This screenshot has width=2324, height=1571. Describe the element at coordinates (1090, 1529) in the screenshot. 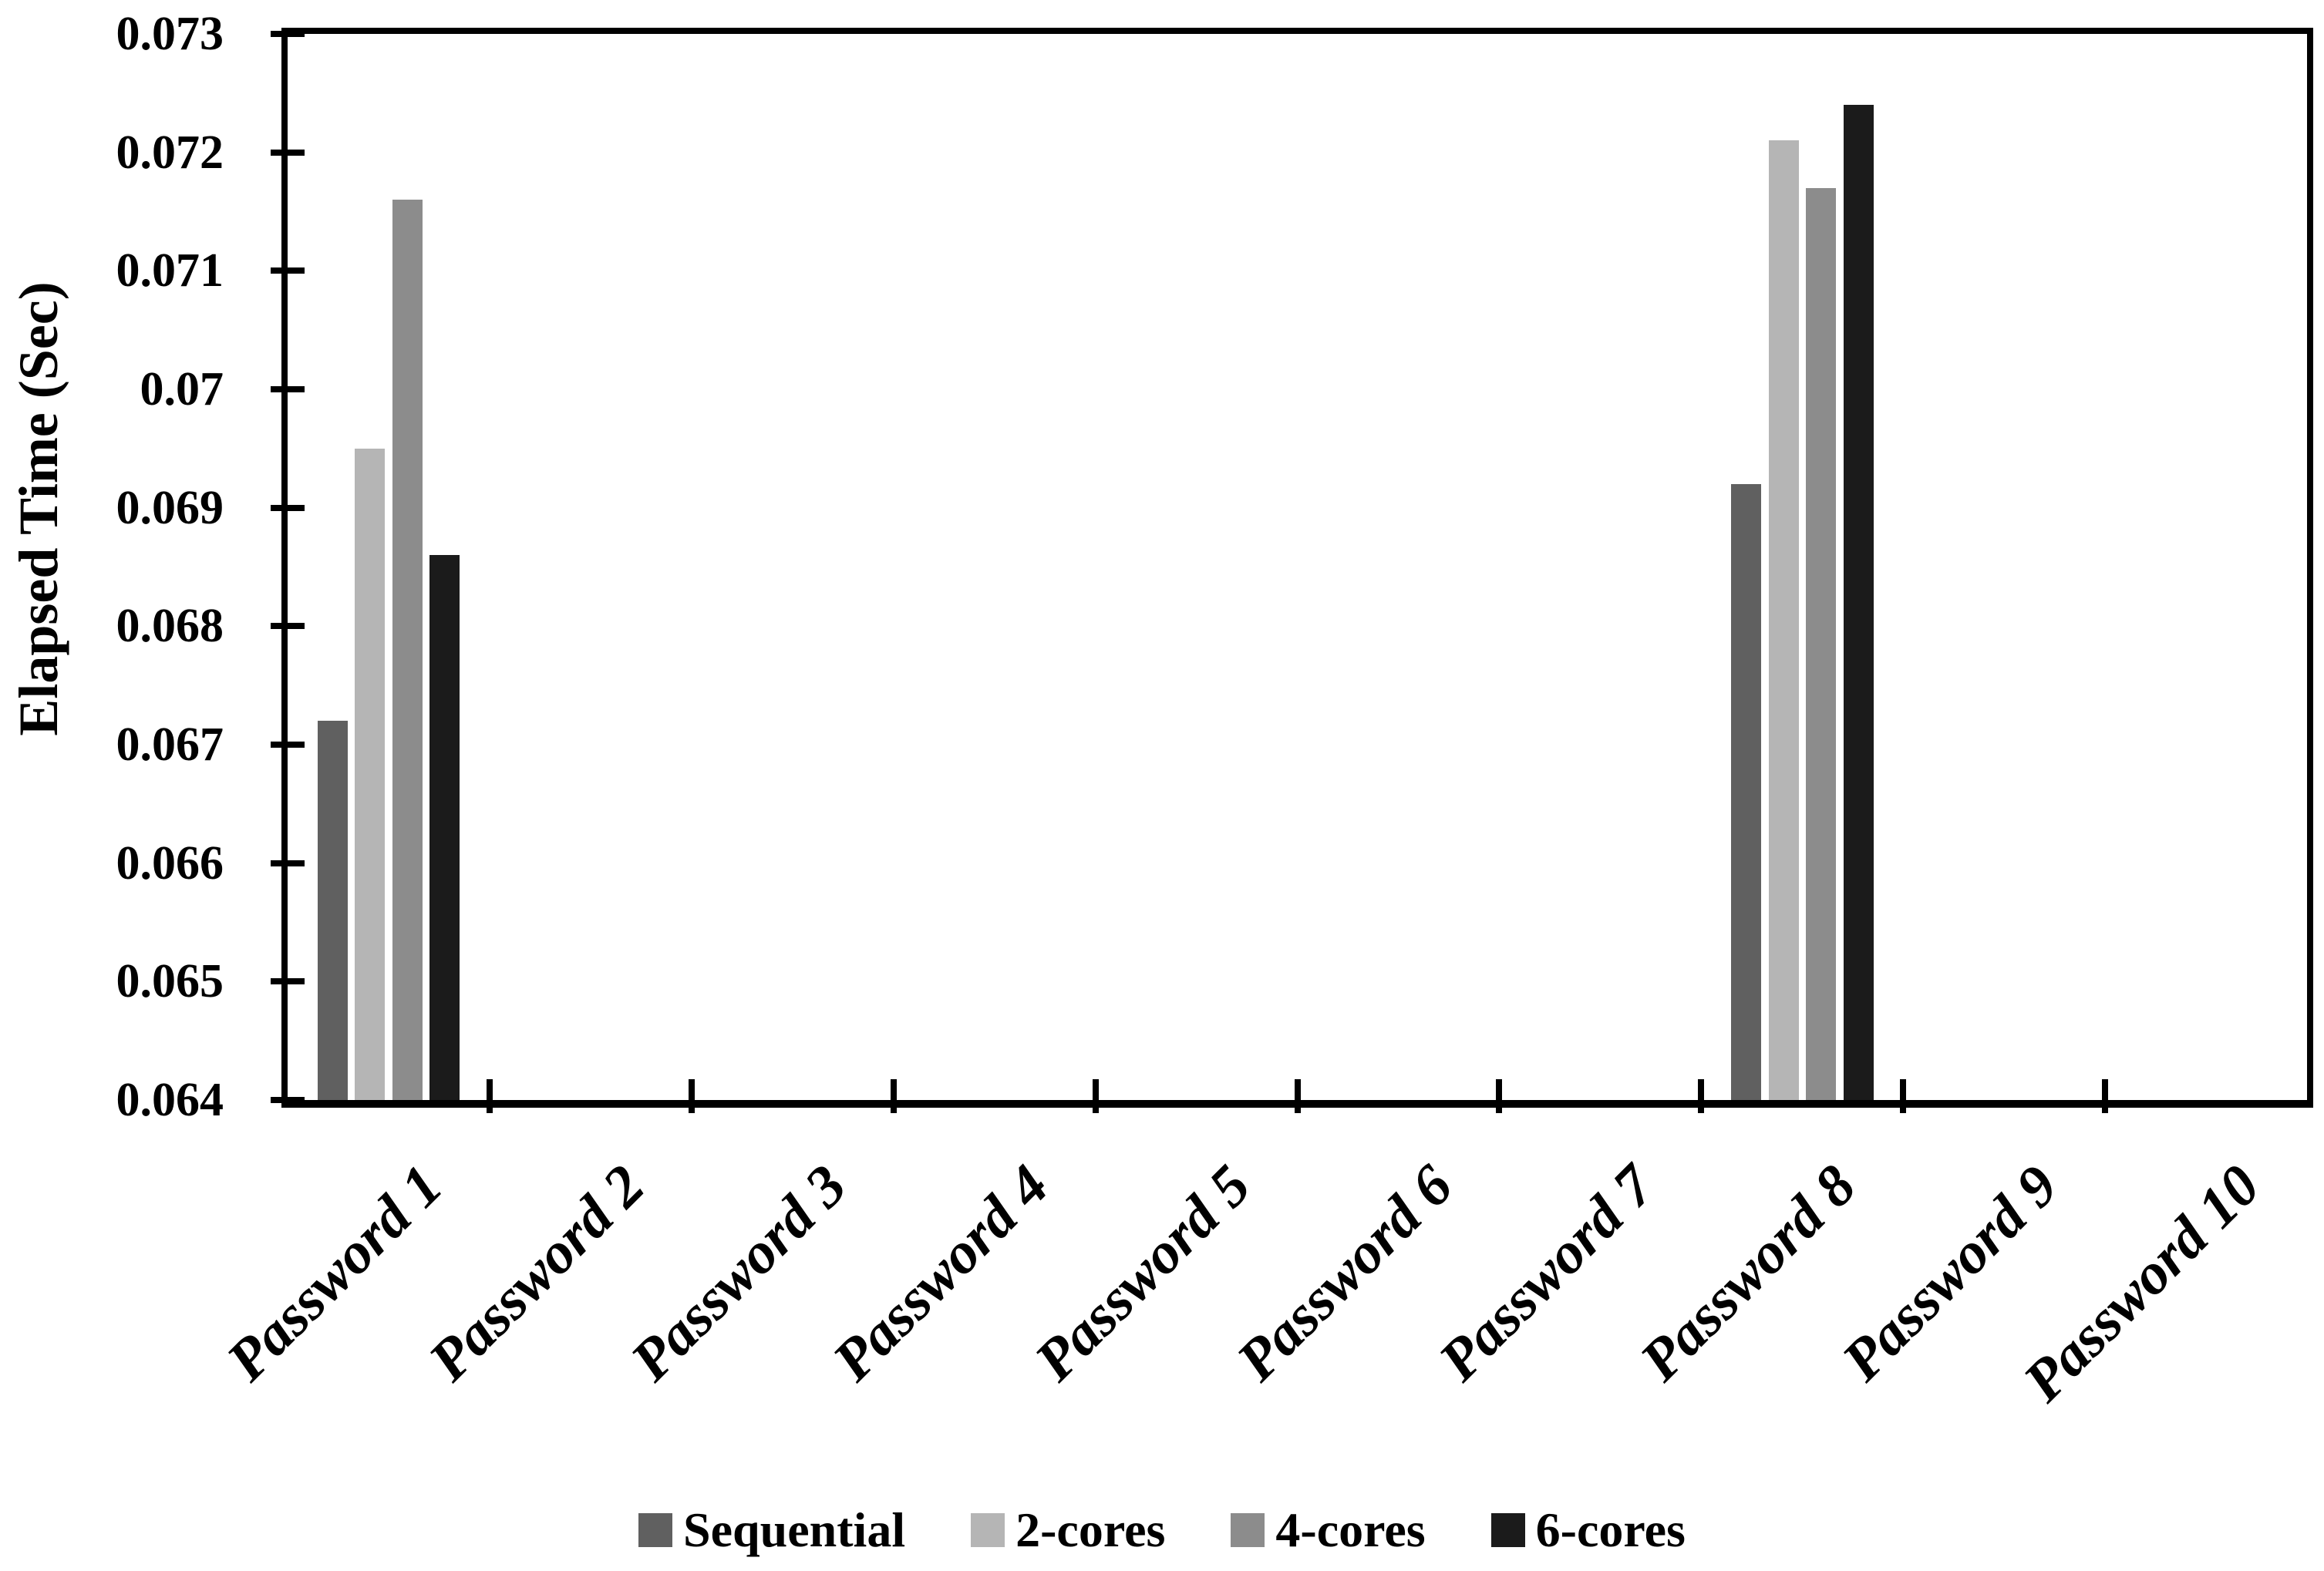

I see `legend-label-2-cores: 2-cores` at that location.